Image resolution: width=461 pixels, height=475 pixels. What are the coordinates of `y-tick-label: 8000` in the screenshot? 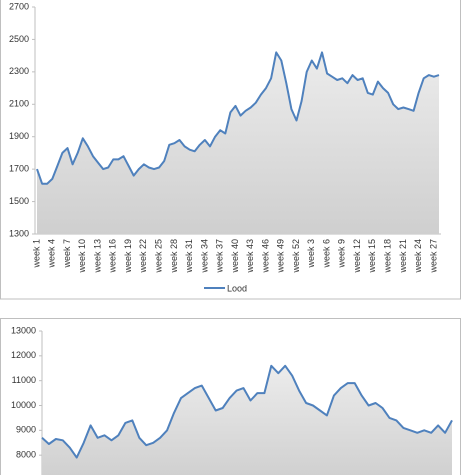 It's located at (26, 455).